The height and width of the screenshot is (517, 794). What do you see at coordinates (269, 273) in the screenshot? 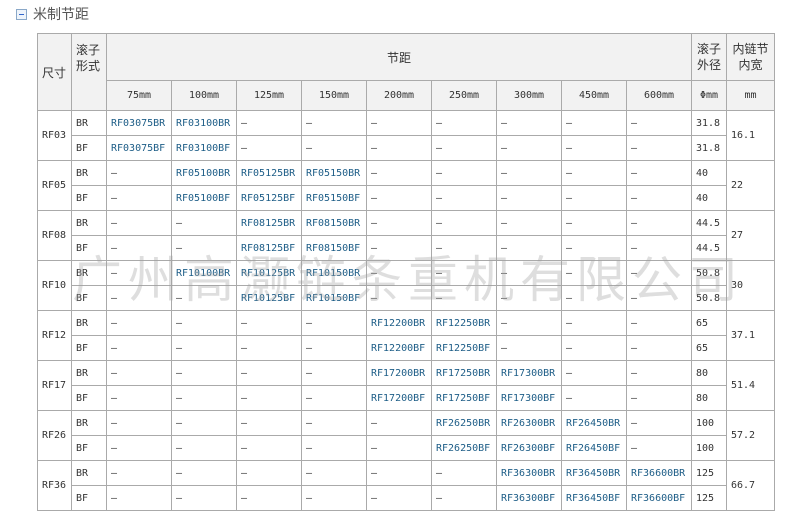
I see `model-link: RF10125BR` at bounding box center [269, 273].